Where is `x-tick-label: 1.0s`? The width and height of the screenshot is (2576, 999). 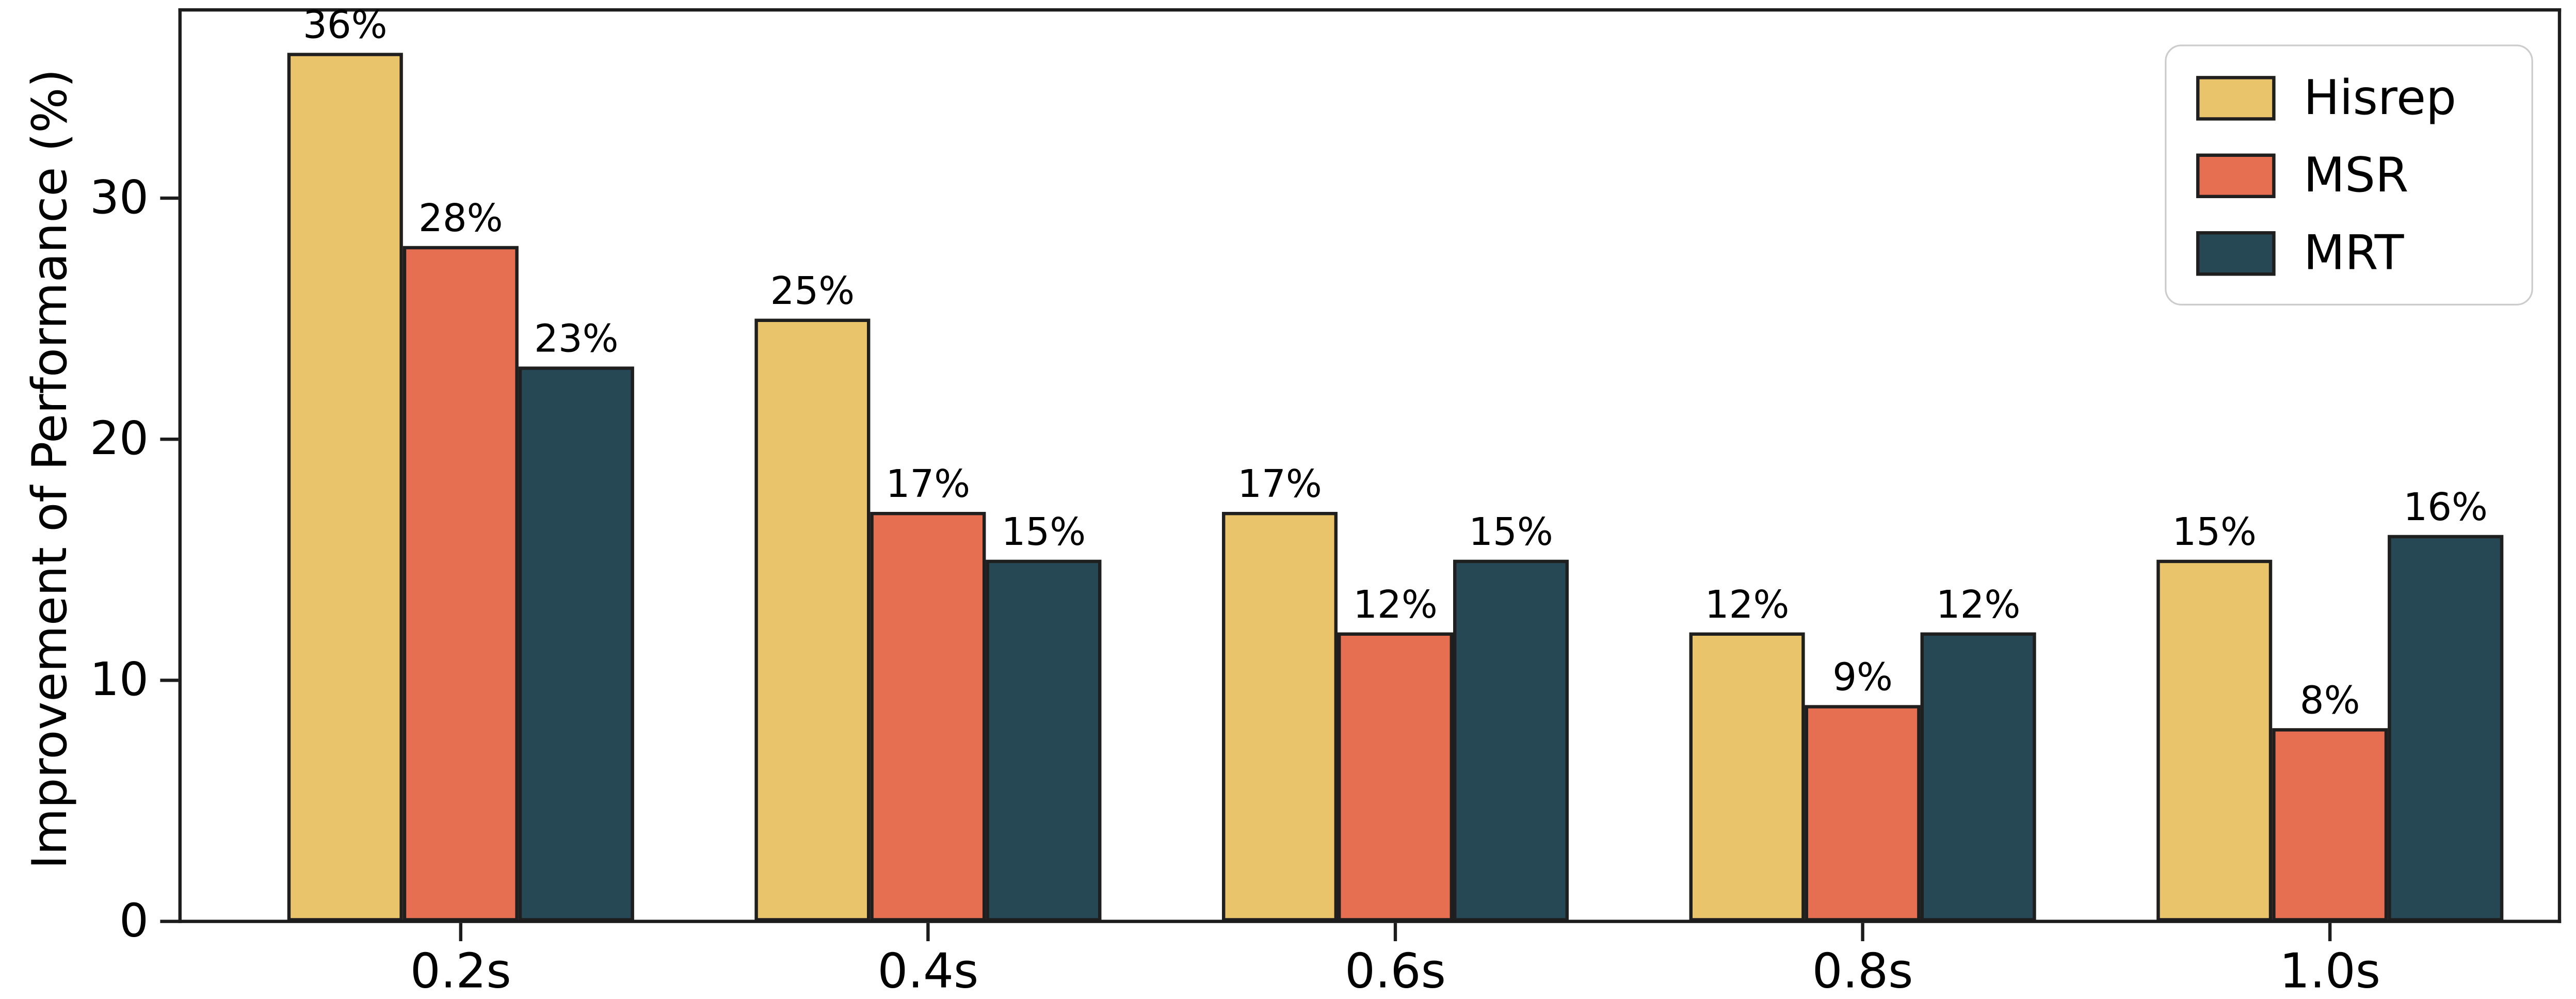 x-tick-label: 1.0s is located at coordinates (2330, 971).